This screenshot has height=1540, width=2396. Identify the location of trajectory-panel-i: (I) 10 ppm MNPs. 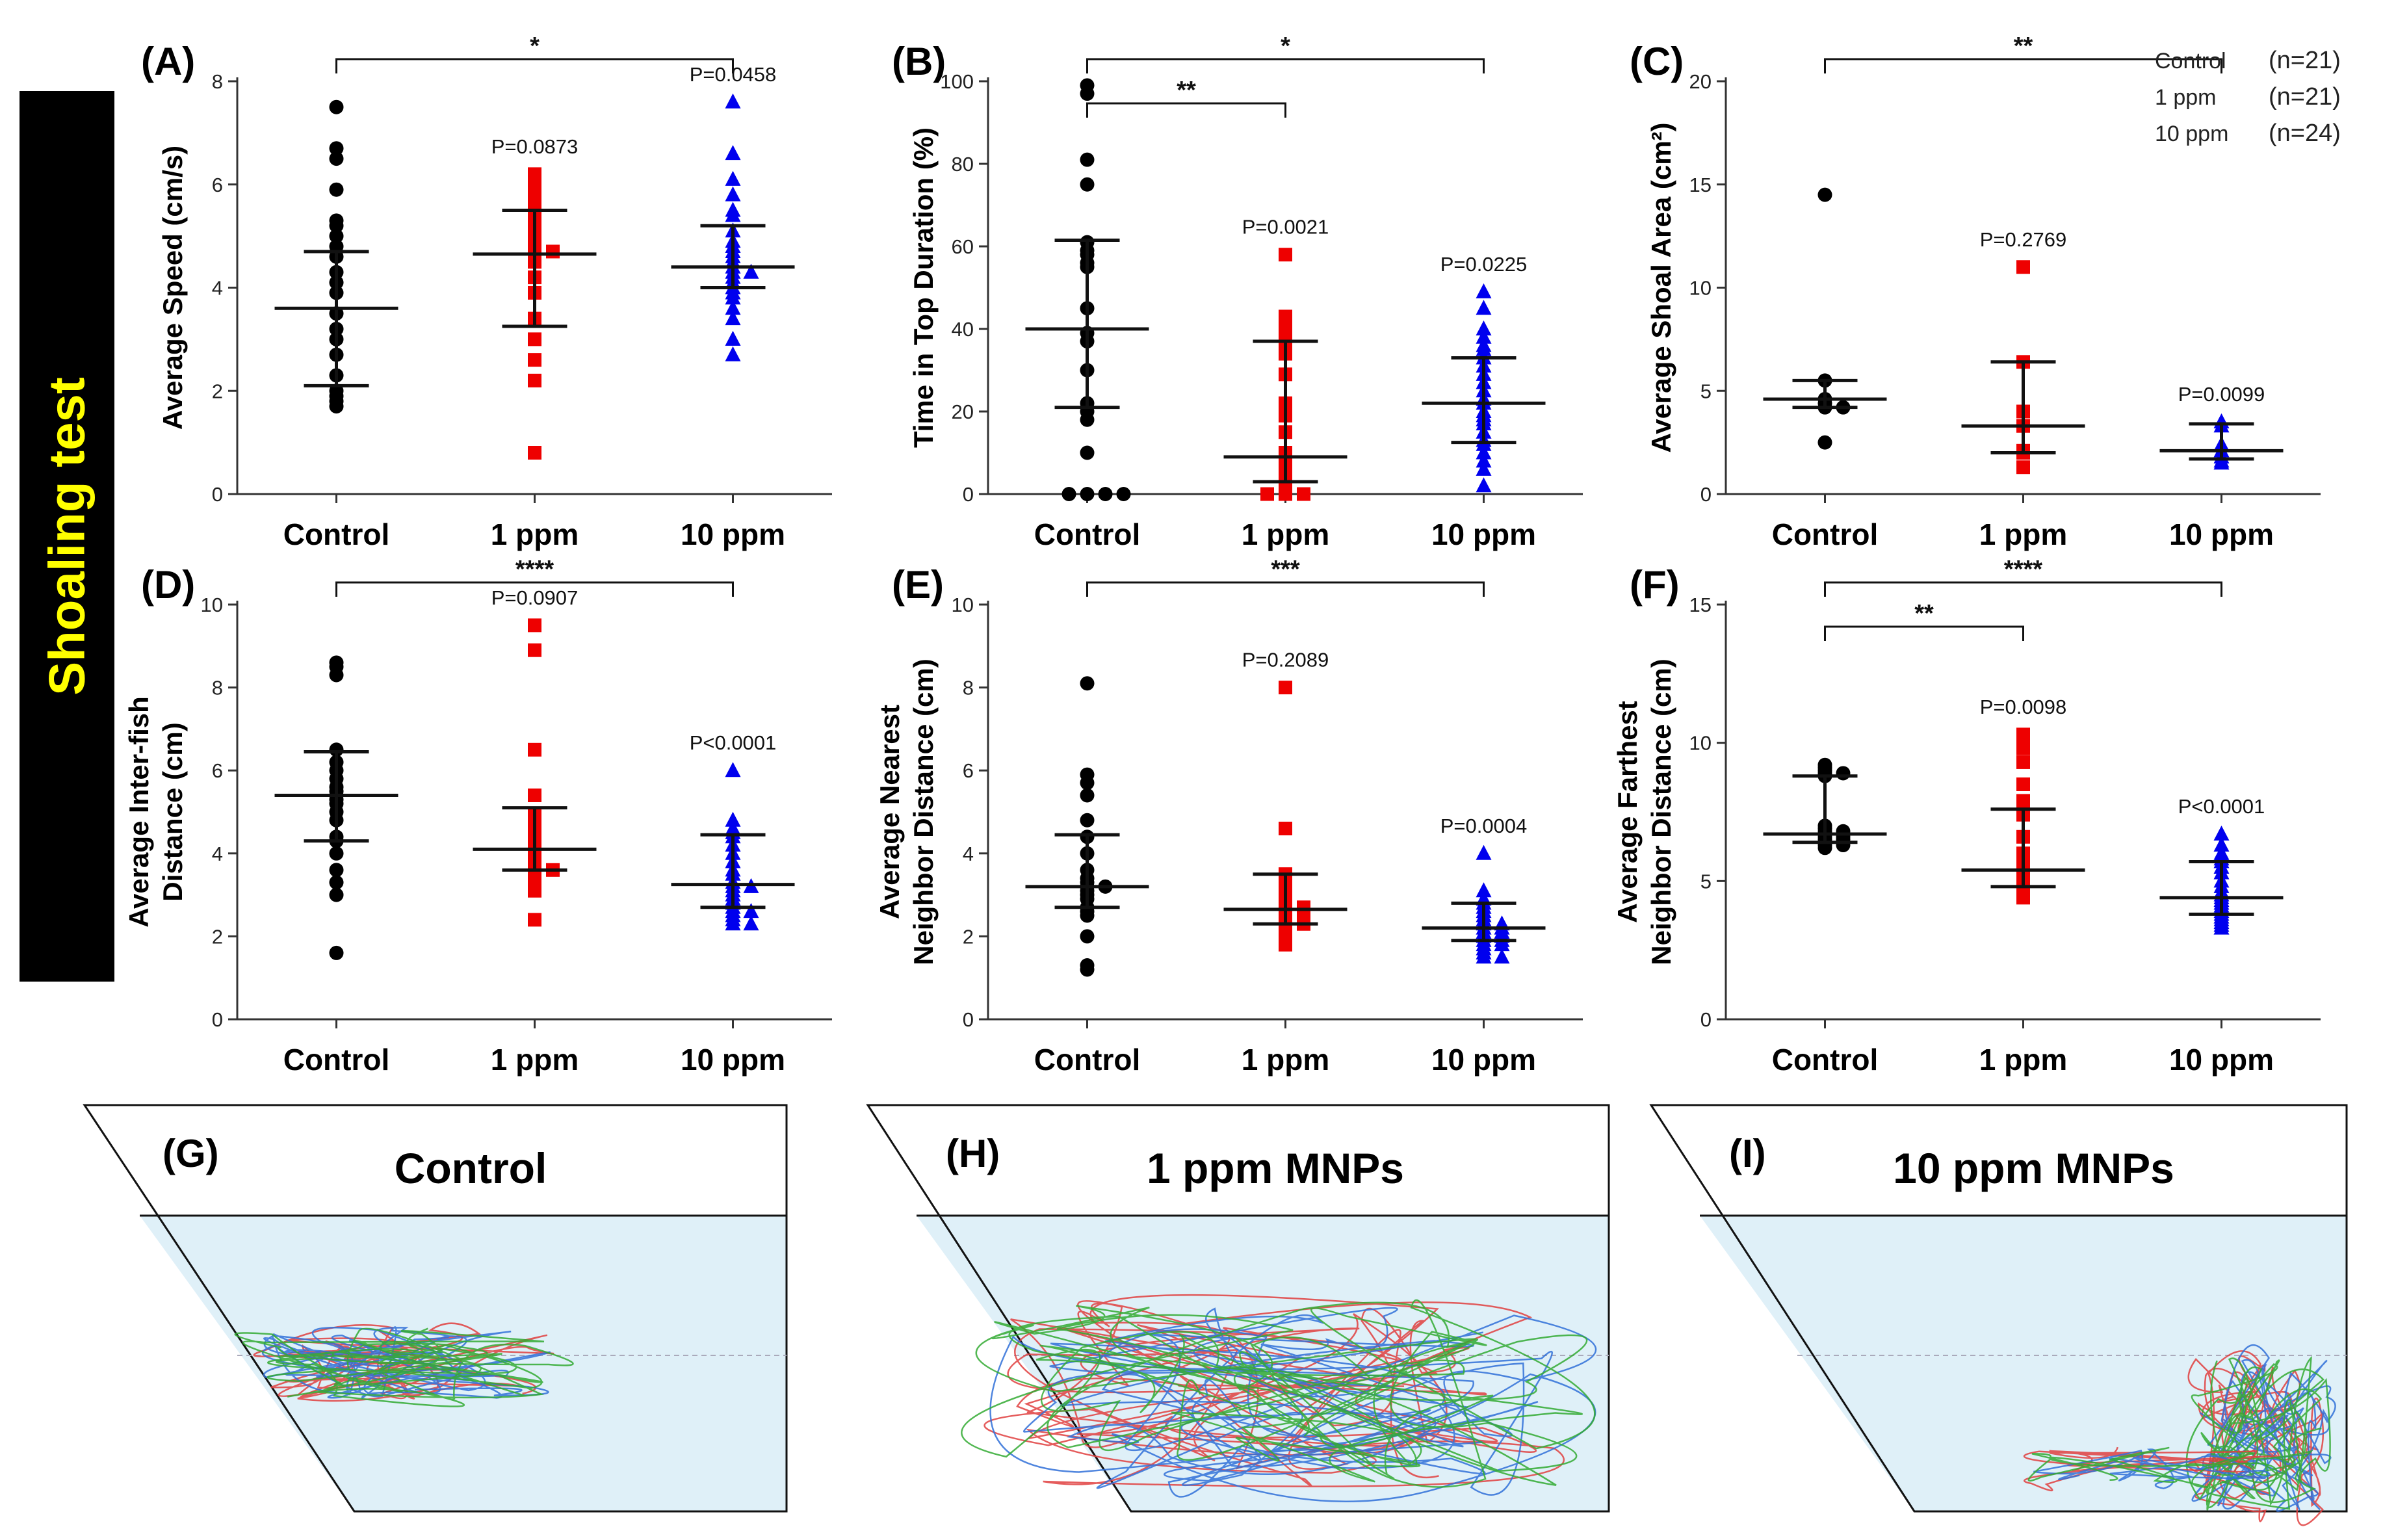
(1998, 1315).